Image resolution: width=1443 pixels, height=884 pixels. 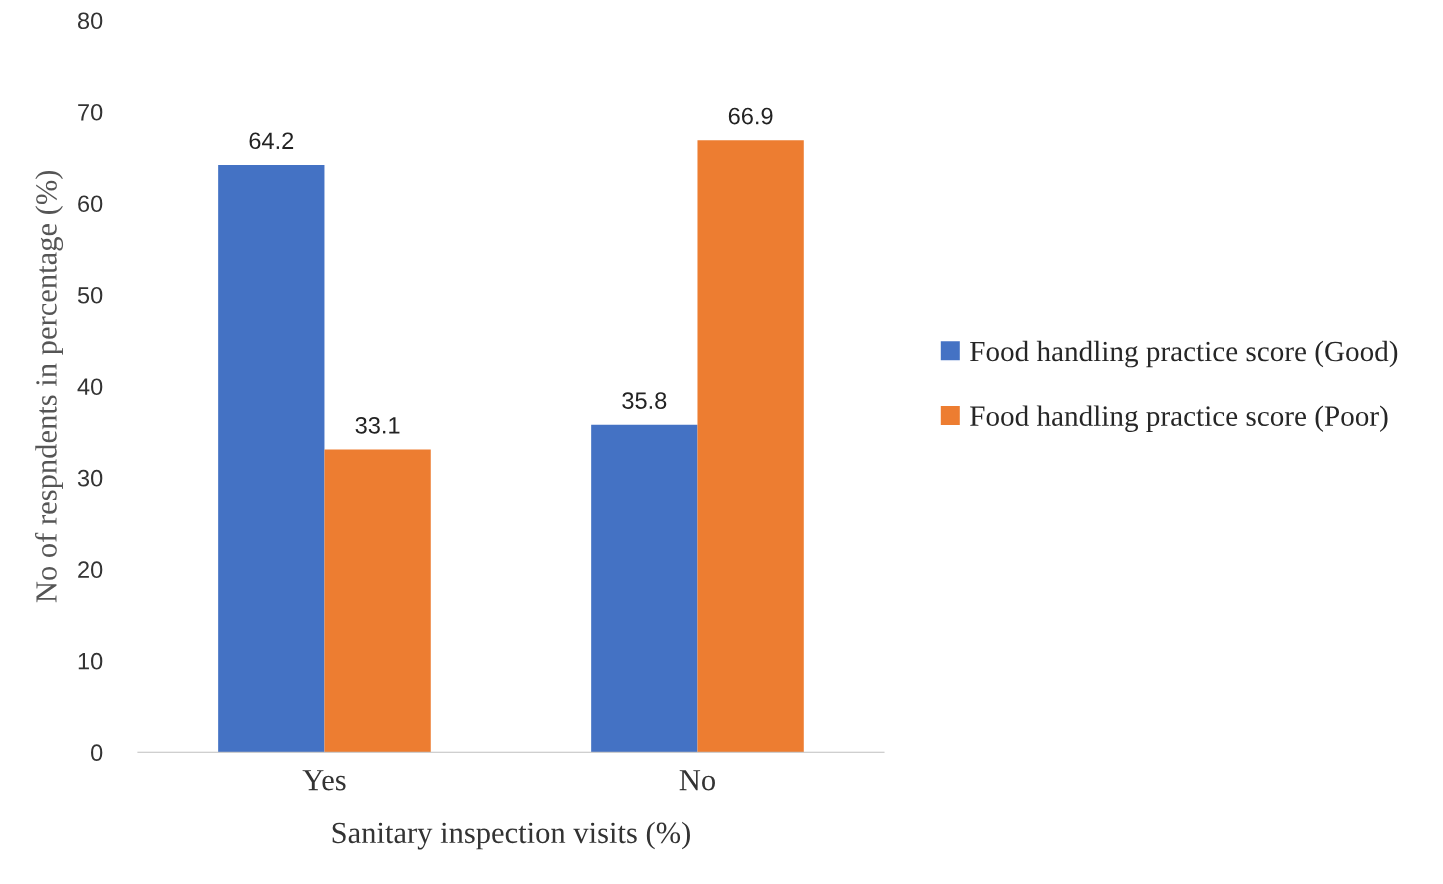 What do you see at coordinates (90, 661) in the screenshot?
I see `y-tick-label: 10` at bounding box center [90, 661].